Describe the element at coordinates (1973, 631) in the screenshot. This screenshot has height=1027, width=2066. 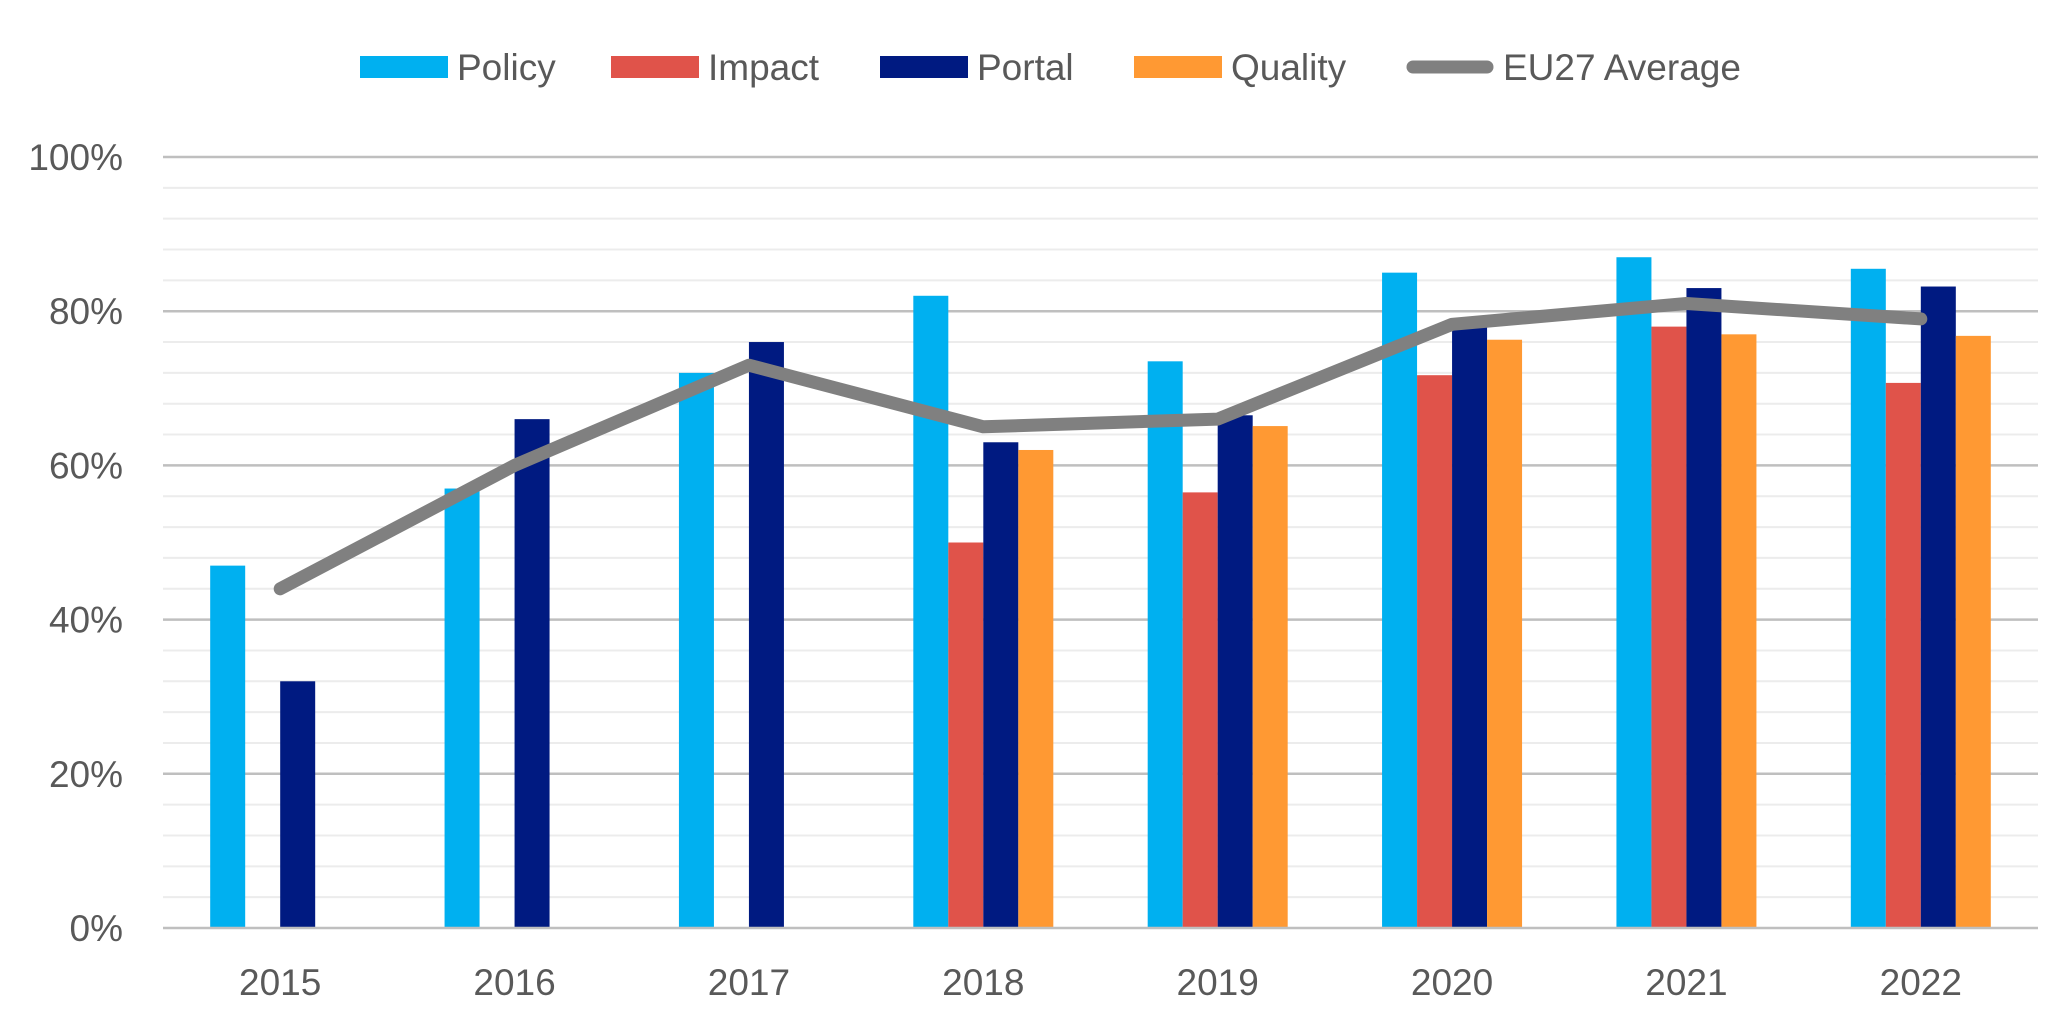
I see `bar-quality-2022` at that location.